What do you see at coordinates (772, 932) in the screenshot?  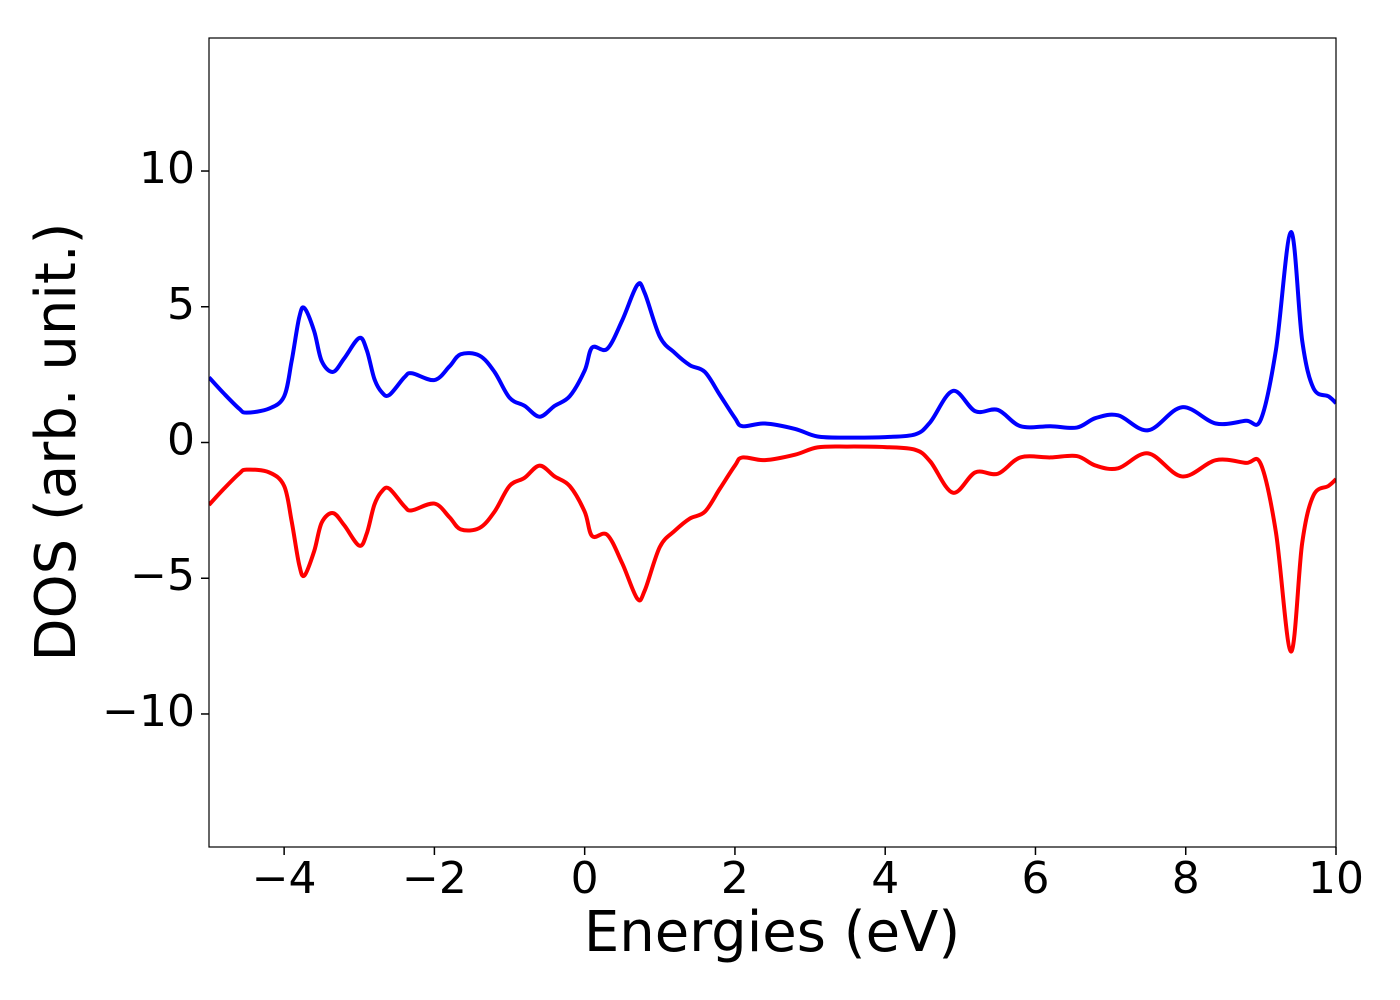 I see `x-axis-label: Energies (eV)` at bounding box center [772, 932].